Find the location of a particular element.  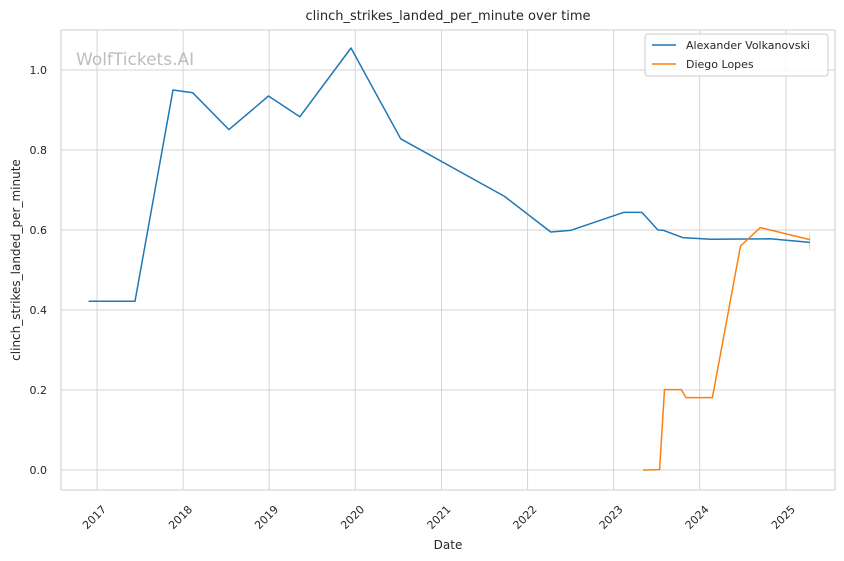

y-tick-label-5: 1.0 is located at coordinates (39, 70).